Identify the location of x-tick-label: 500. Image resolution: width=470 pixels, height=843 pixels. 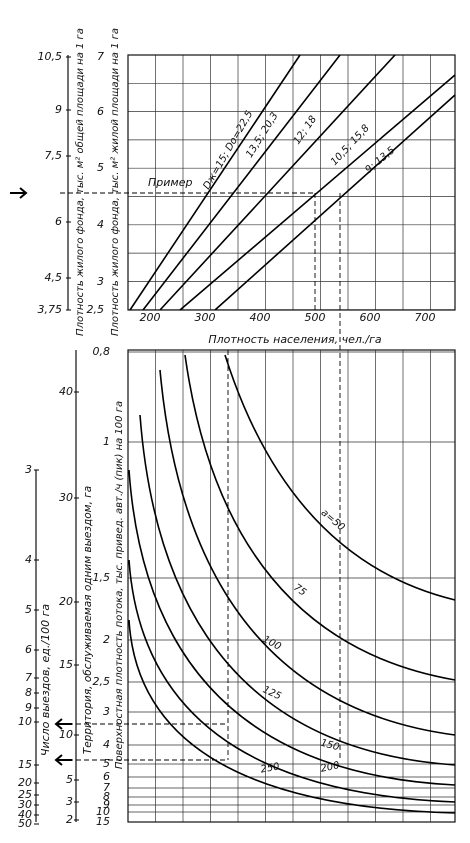
(315, 317).